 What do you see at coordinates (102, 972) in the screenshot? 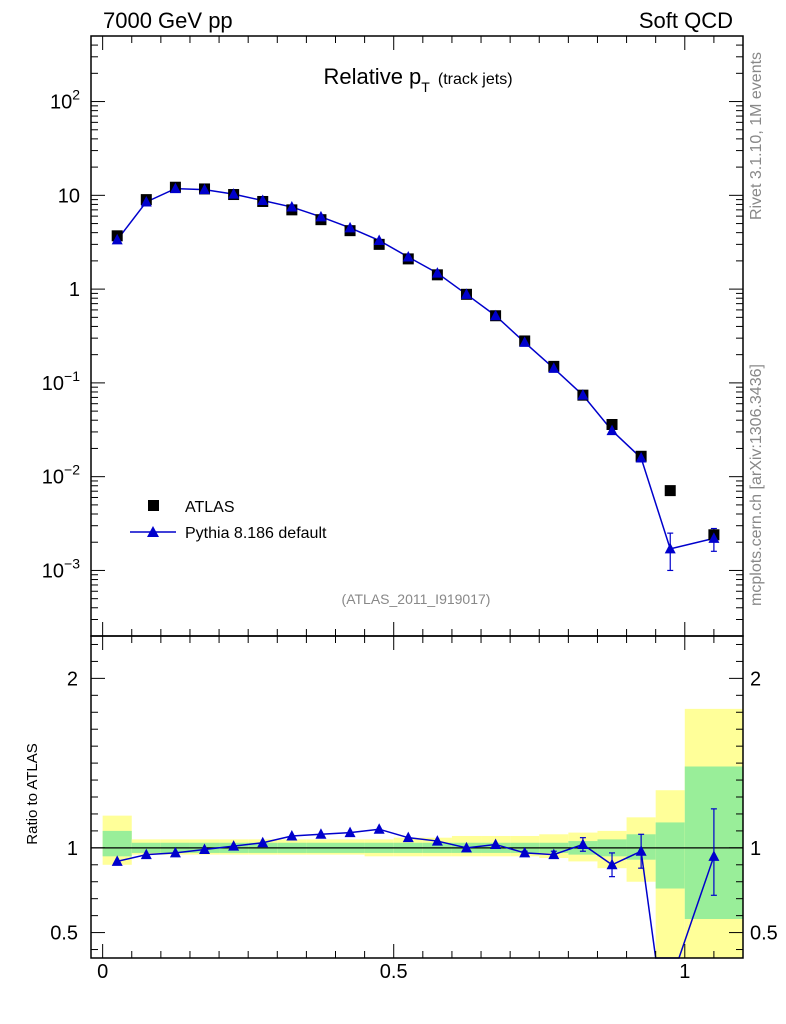
I see `ratio-x-tick-label: 0` at bounding box center [102, 972].